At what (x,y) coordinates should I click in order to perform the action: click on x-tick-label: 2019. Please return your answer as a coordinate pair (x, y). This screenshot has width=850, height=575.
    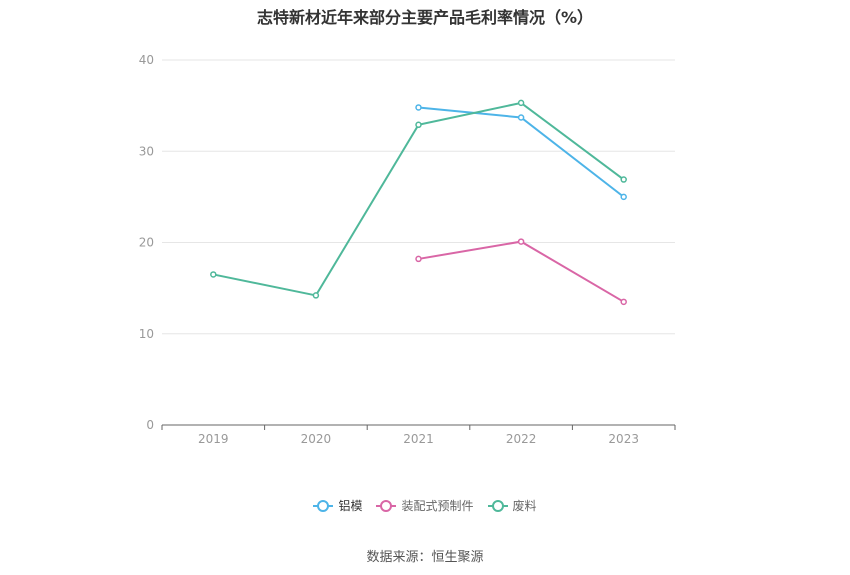
    Looking at the image, I should click on (213, 439).